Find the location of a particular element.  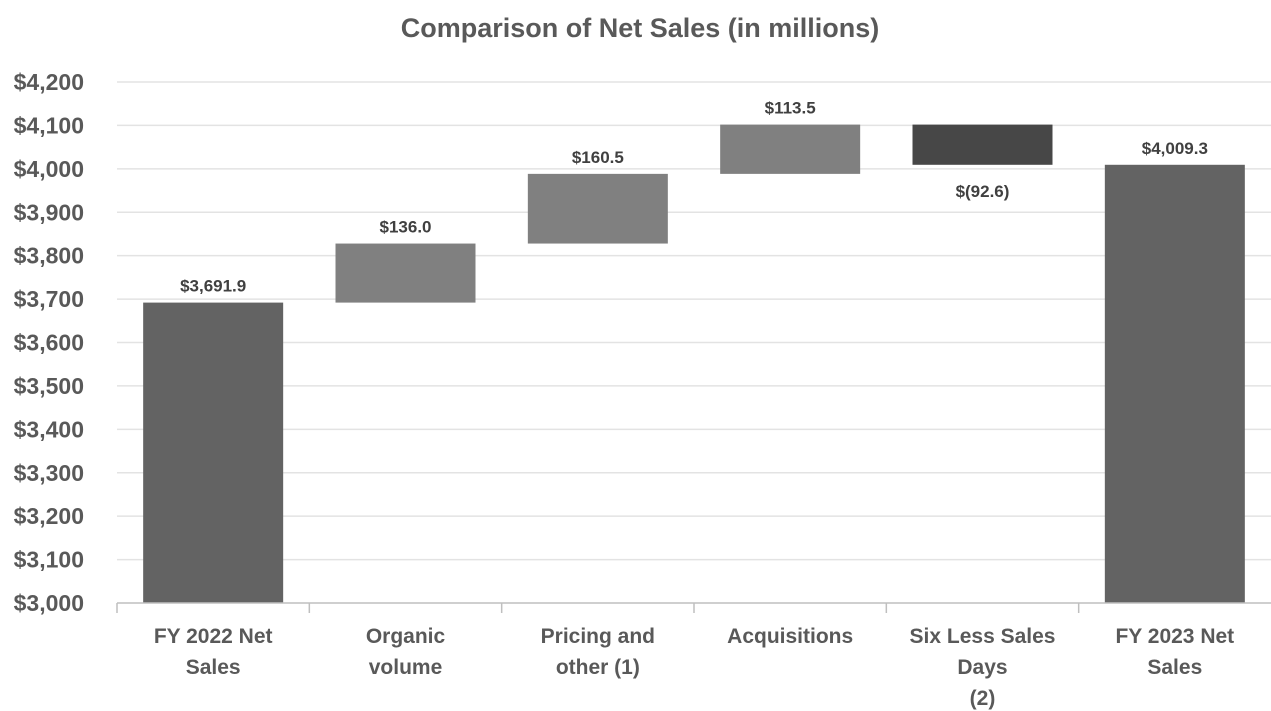

x-tick-label-line: Pricing and is located at coordinates (598, 636).